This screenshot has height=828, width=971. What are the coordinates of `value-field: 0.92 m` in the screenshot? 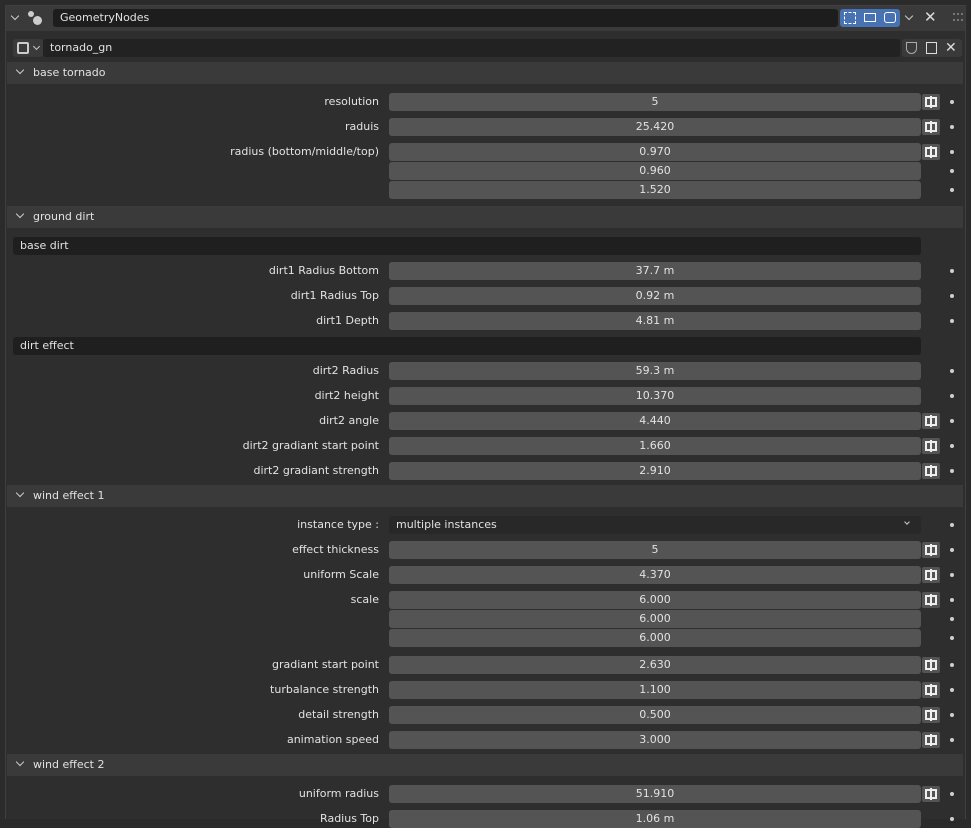 It's located at (655, 296).